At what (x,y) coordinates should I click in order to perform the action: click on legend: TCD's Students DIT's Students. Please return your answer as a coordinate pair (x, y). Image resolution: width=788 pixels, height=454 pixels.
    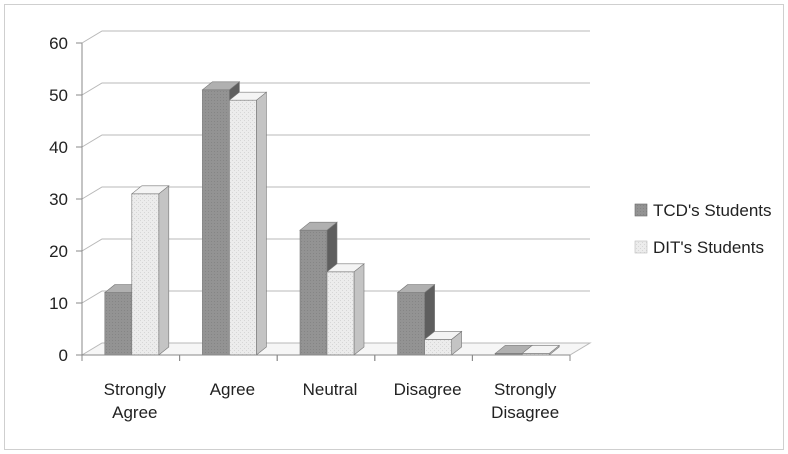
    Looking at the image, I should click on (703, 229).